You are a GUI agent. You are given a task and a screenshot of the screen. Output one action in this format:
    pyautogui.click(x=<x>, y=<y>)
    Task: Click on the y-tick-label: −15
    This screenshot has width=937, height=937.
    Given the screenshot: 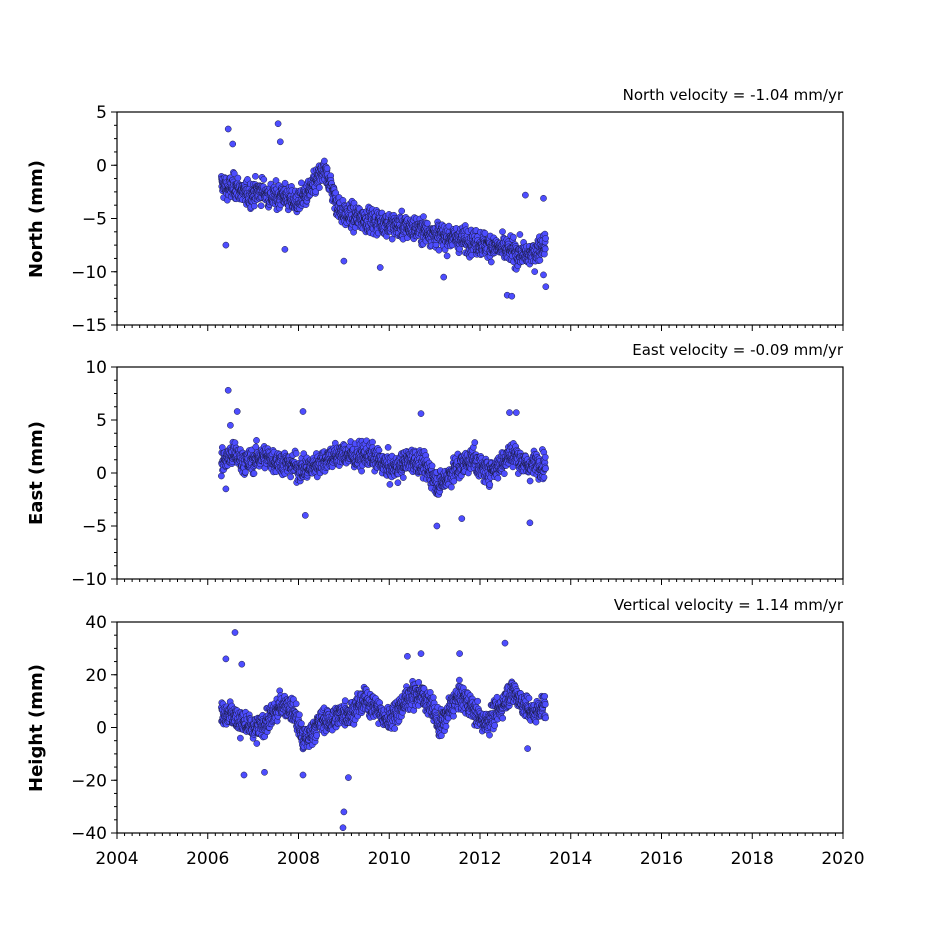 What is the action you would take?
    pyautogui.click(x=89, y=326)
    